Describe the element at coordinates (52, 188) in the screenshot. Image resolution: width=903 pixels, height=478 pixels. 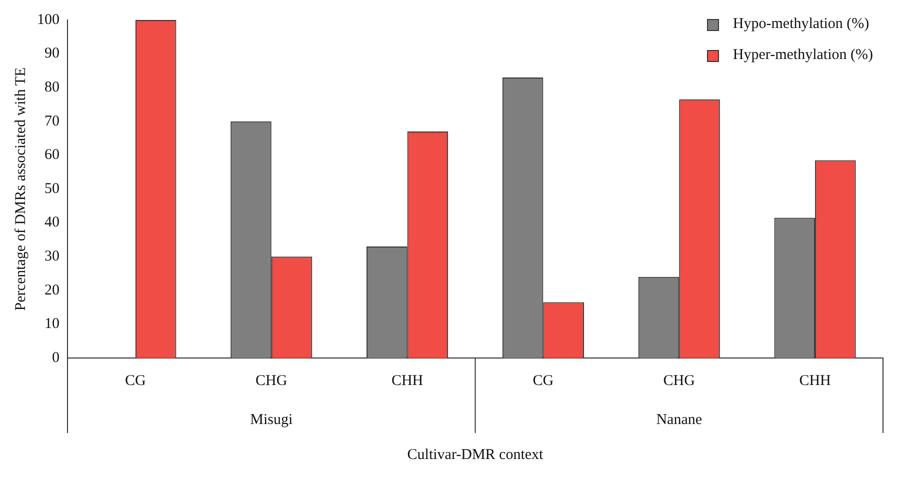
I see `y-tick-label: 50` at that location.